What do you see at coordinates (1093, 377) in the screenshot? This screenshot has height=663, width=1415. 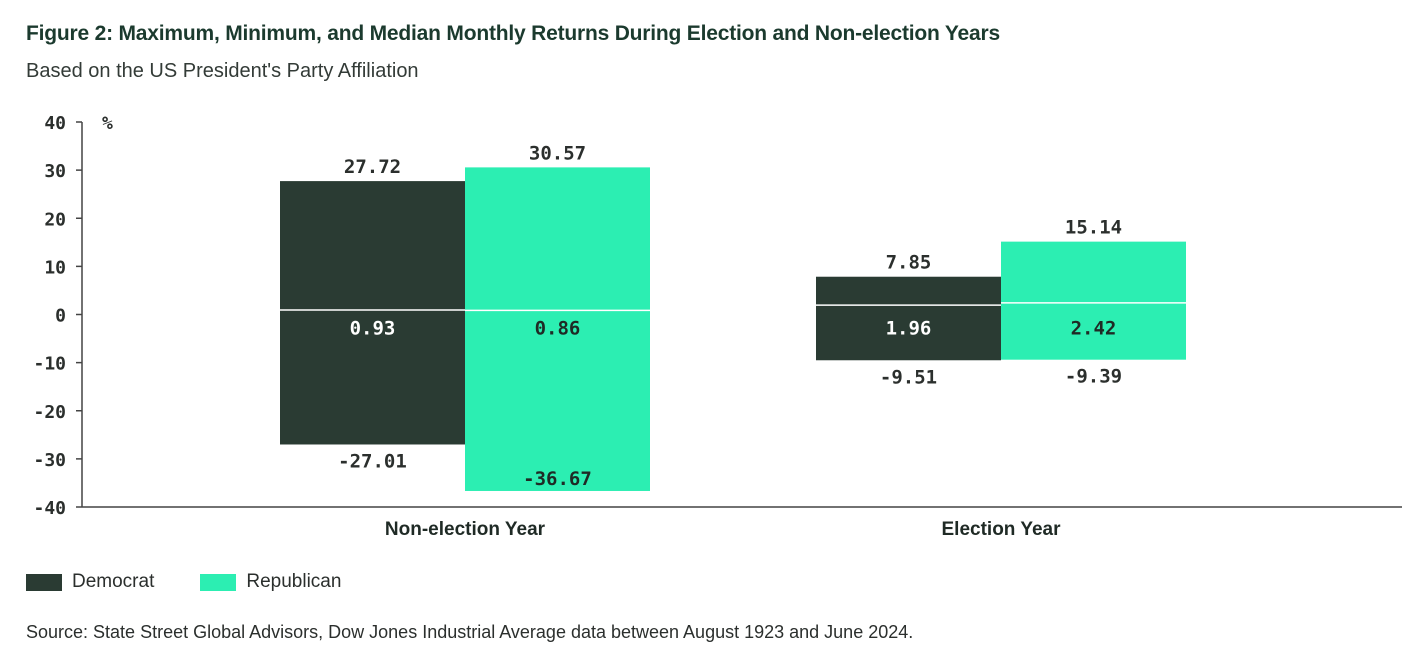 I see `min-value-label: -9.39` at bounding box center [1093, 377].